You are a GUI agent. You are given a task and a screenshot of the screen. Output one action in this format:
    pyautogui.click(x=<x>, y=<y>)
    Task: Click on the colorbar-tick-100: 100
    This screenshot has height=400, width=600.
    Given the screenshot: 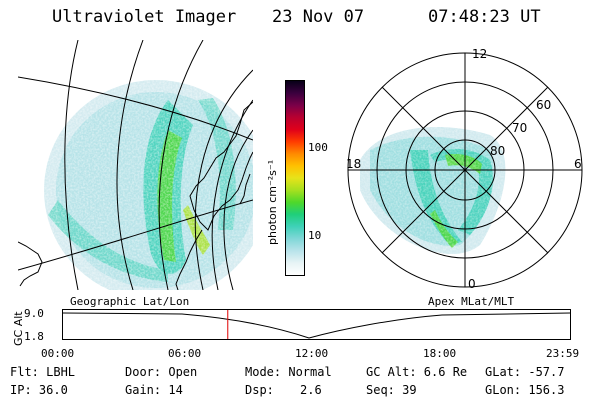 What is the action you would take?
    pyautogui.click(x=318, y=147)
    